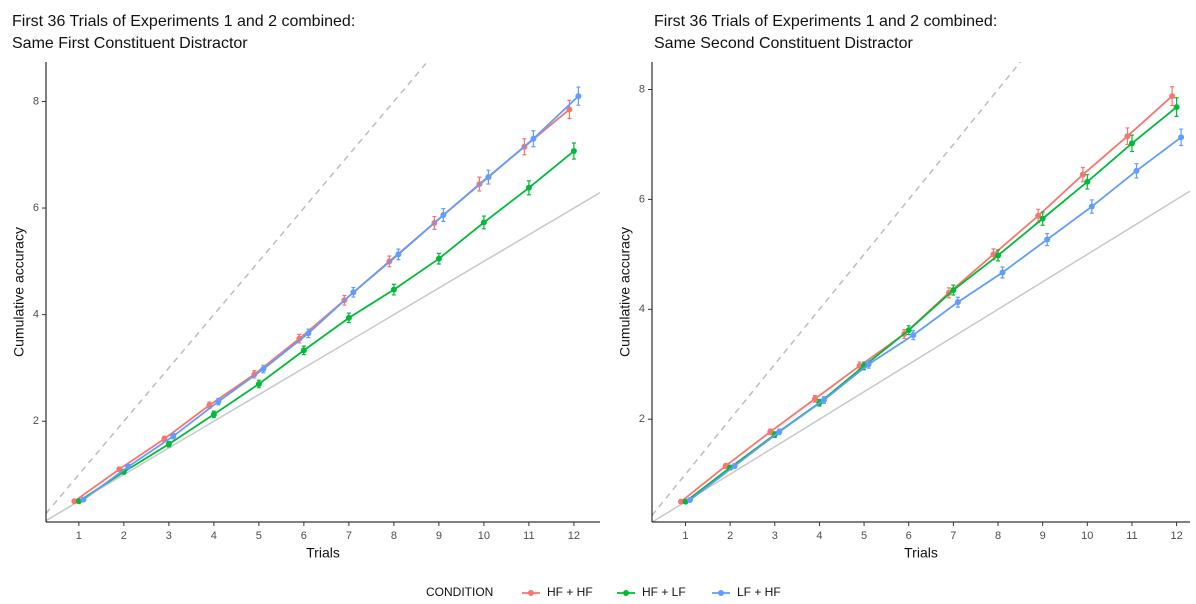 This screenshot has width=1196, height=604. Describe the element at coordinates (130, 43) in the screenshot. I see `chart-subtitle: Same First Constituent Distractor` at that location.